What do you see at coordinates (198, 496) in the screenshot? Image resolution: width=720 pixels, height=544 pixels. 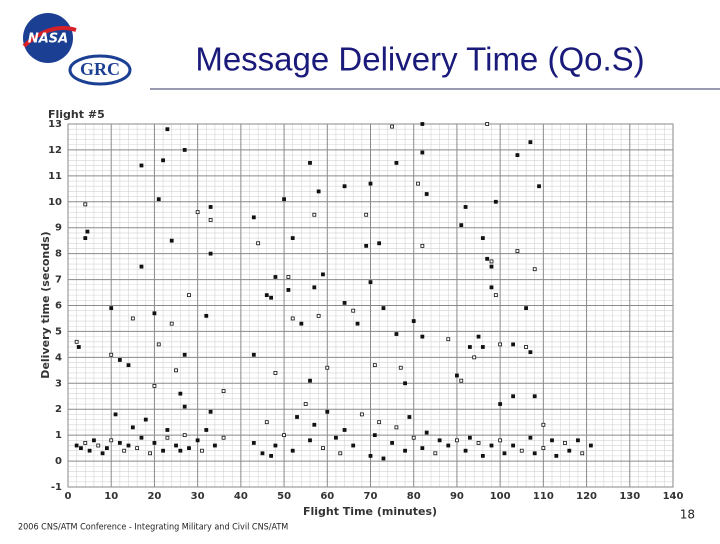 I see `x-tick-label: 30` at bounding box center [198, 496].